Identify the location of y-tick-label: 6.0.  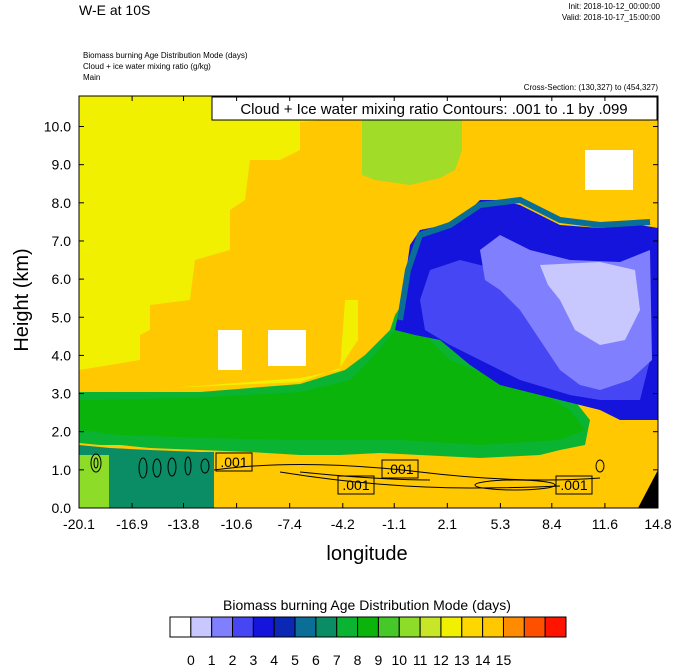
(62, 279).